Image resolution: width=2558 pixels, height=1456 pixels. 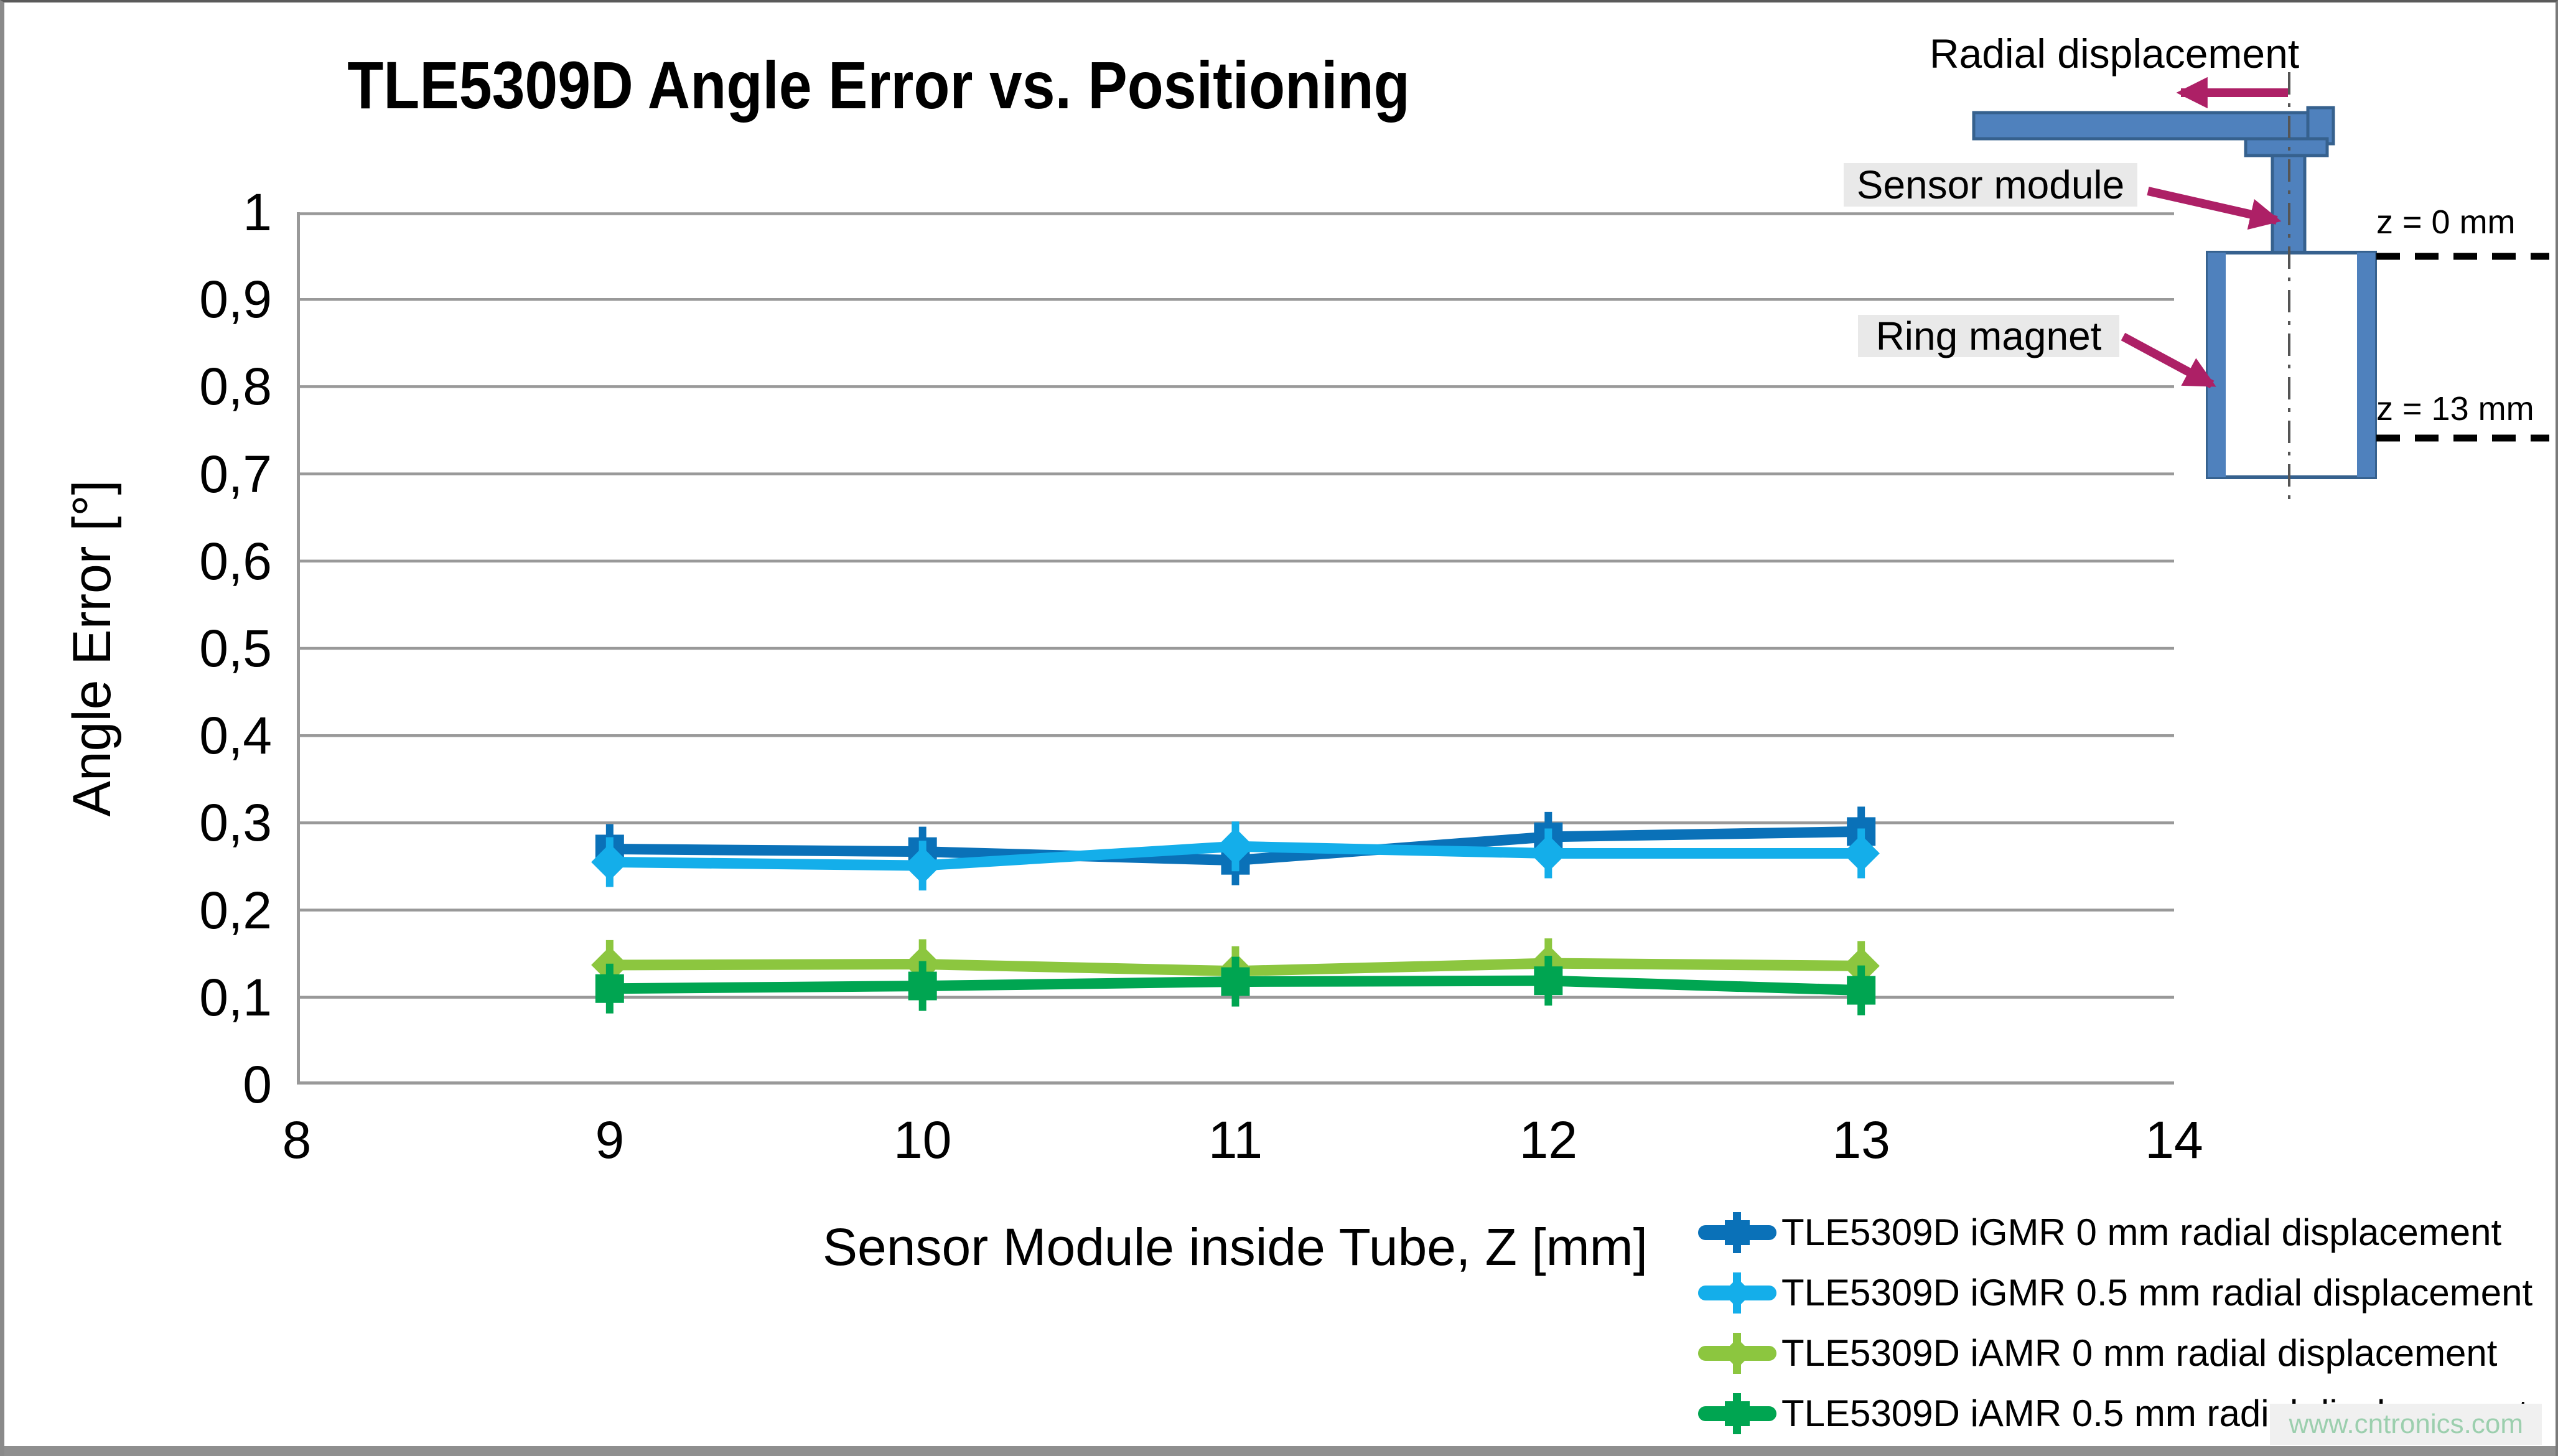 What do you see at coordinates (1737, 1232) in the screenshot?
I see `legend-marker-igmr-0mm-icon` at bounding box center [1737, 1232].